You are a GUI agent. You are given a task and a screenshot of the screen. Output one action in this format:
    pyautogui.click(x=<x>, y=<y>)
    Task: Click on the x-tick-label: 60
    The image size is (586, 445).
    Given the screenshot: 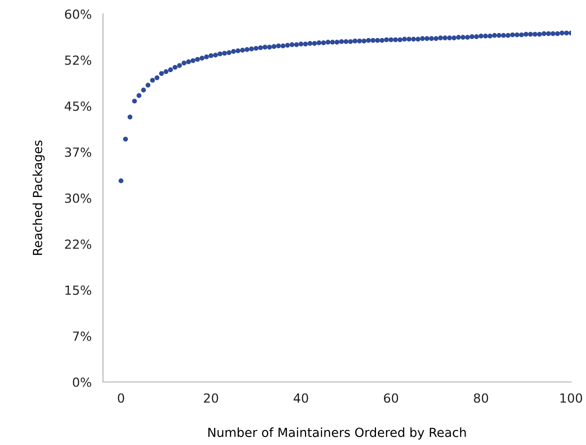 What is the action you would take?
    pyautogui.click(x=391, y=398)
    